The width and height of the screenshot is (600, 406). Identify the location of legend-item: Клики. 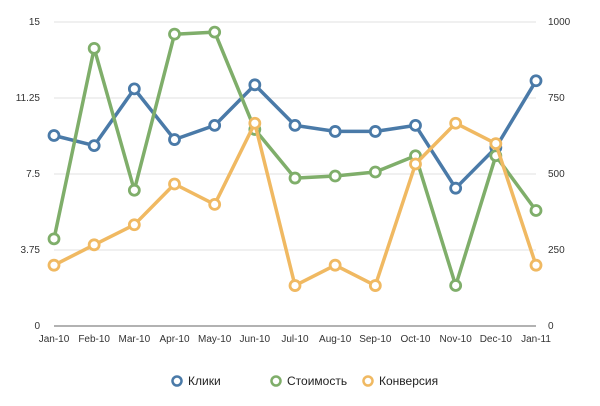
(196, 381).